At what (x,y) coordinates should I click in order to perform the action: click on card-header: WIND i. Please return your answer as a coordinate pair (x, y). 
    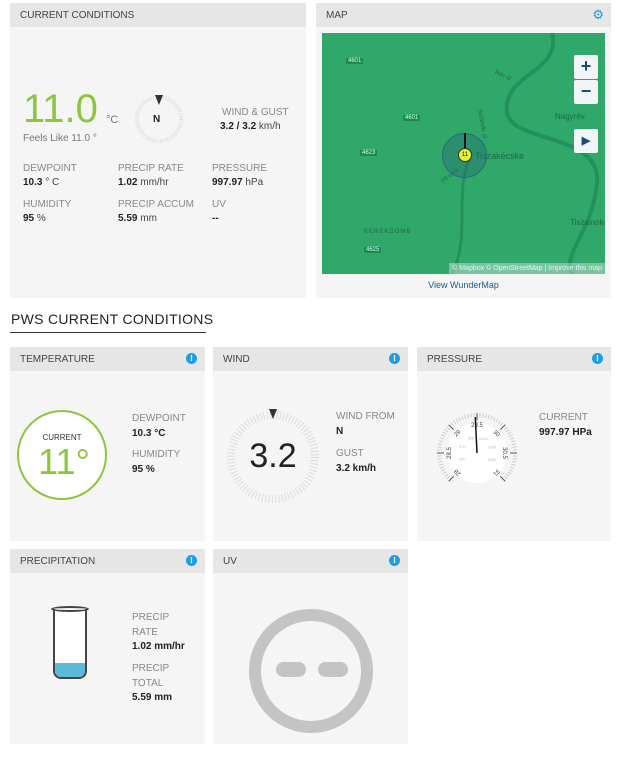
    Looking at the image, I should click on (310, 359).